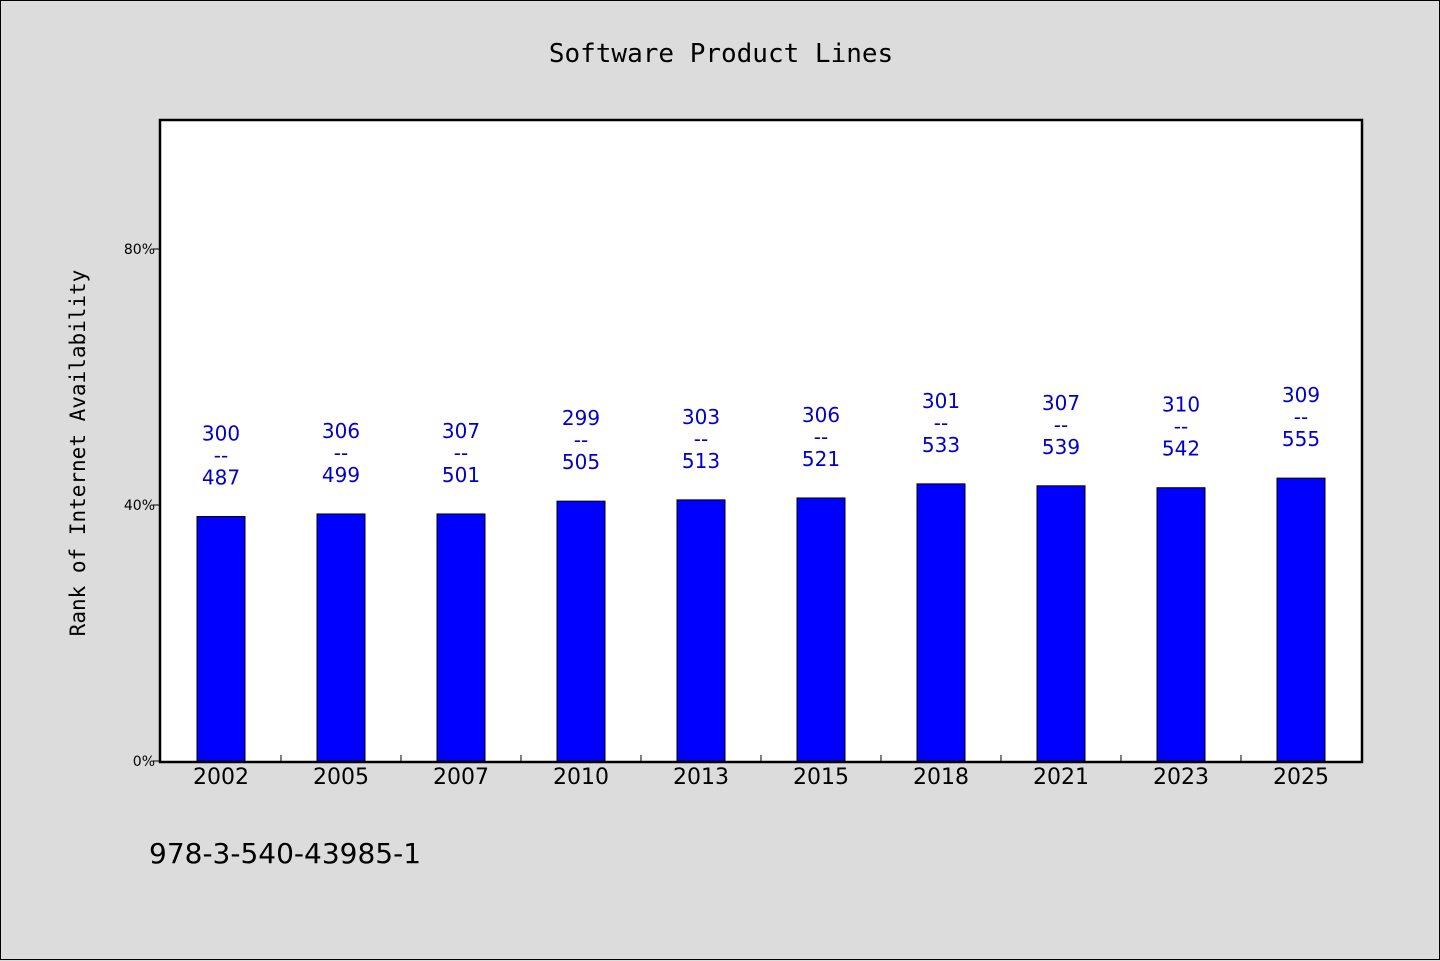 The width and height of the screenshot is (1440, 961). What do you see at coordinates (701, 461) in the screenshot?
I see `data-label-bottom: 513` at bounding box center [701, 461].